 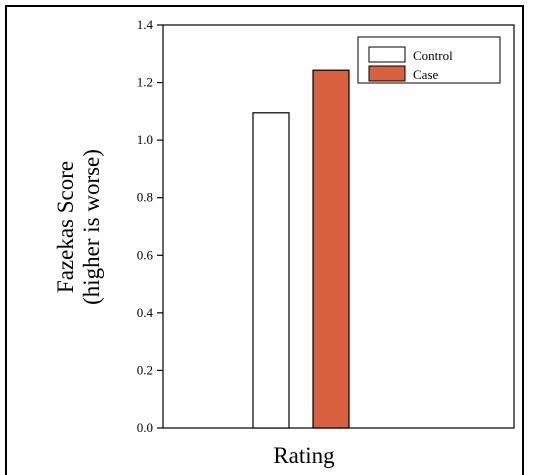 I want to click on y-tick-label: 0.8, so click(x=145, y=197).